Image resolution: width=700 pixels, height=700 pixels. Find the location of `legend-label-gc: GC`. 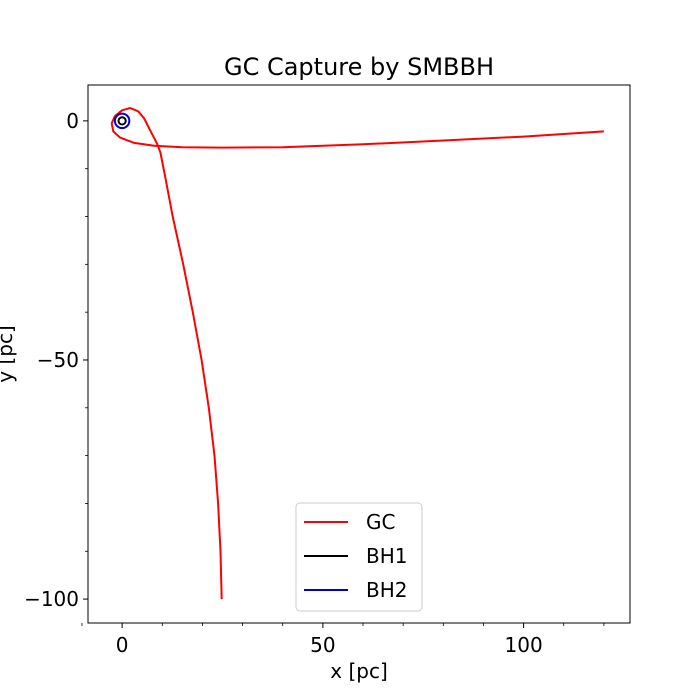

legend-label-gc: GC is located at coordinates (380, 522).